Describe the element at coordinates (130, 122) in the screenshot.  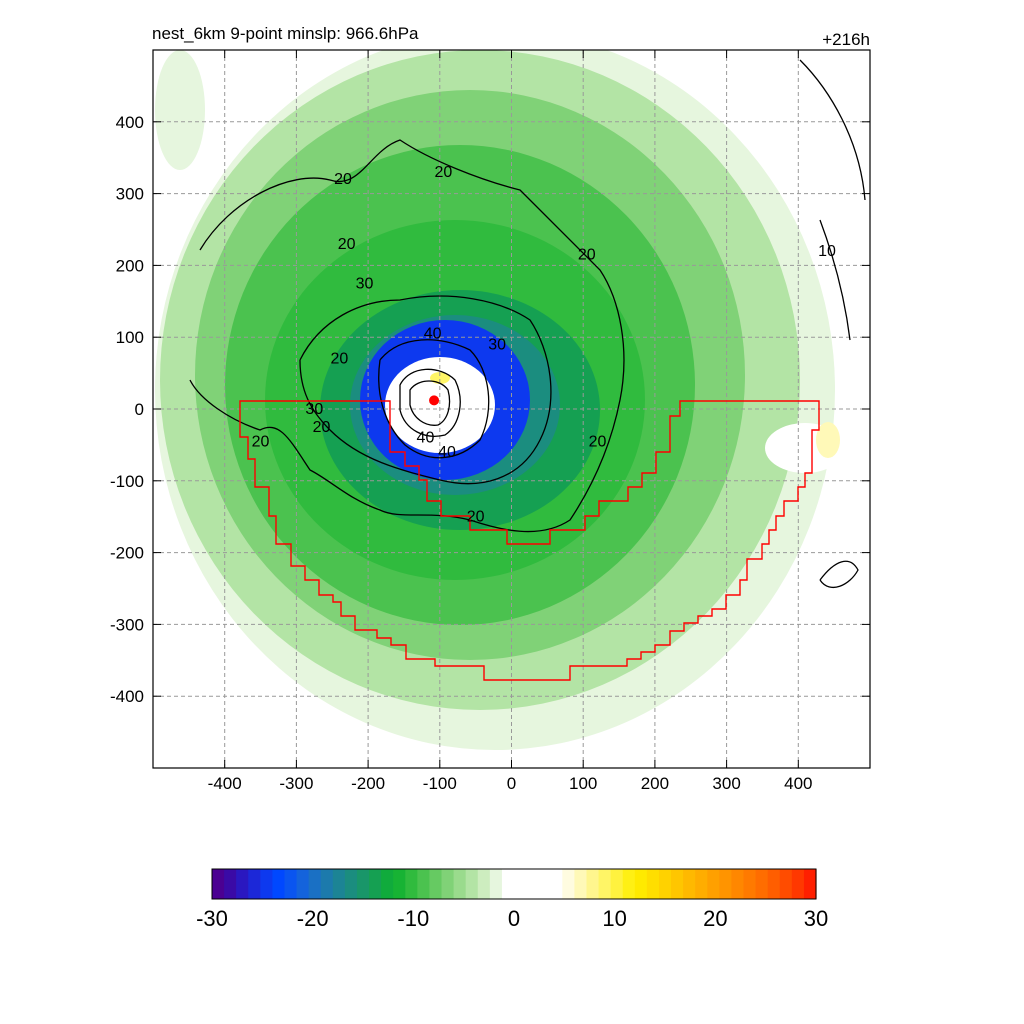
I see `y-tick-label: 400` at that location.